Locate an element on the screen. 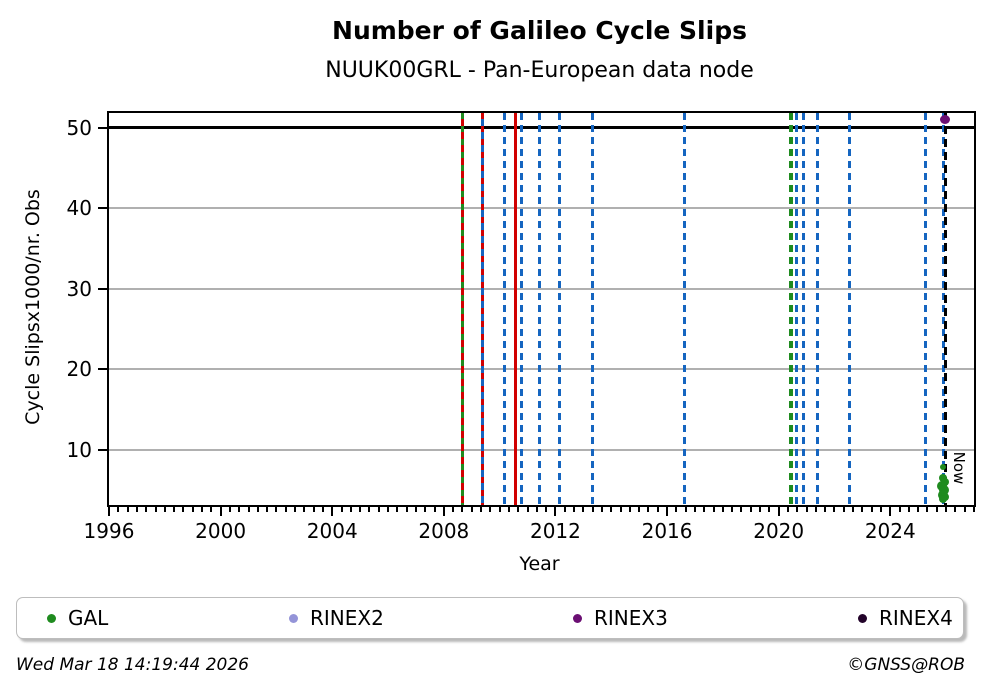 The width and height of the screenshot is (992, 699). x-tick-label: 2016 is located at coordinates (667, 531).